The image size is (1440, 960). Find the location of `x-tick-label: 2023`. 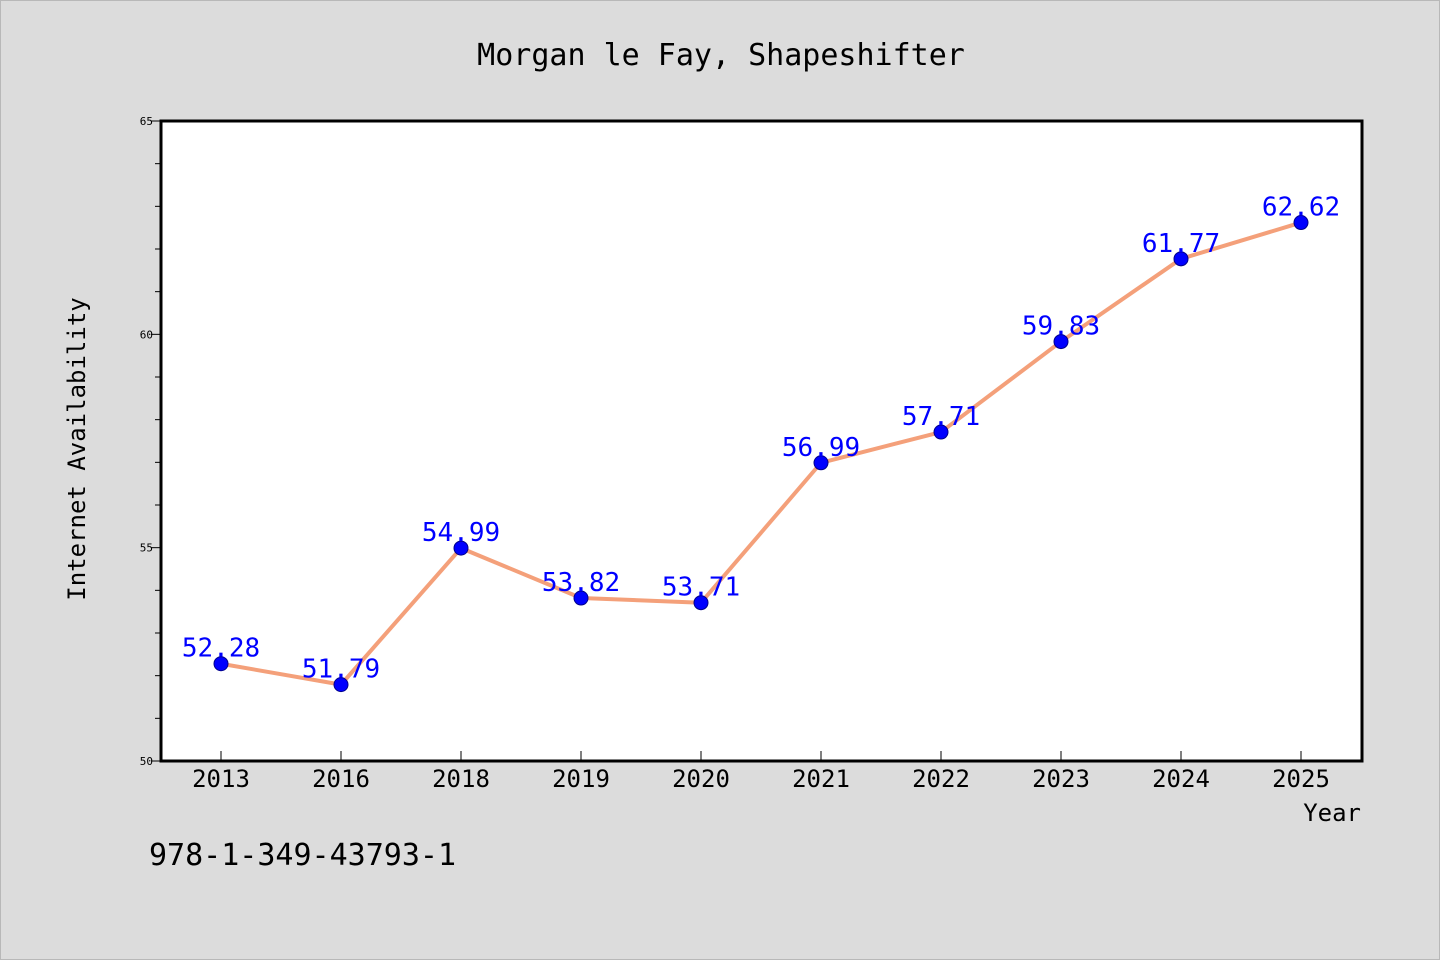

x-tick-label: 2023 is located at coordinates (1061, 779).